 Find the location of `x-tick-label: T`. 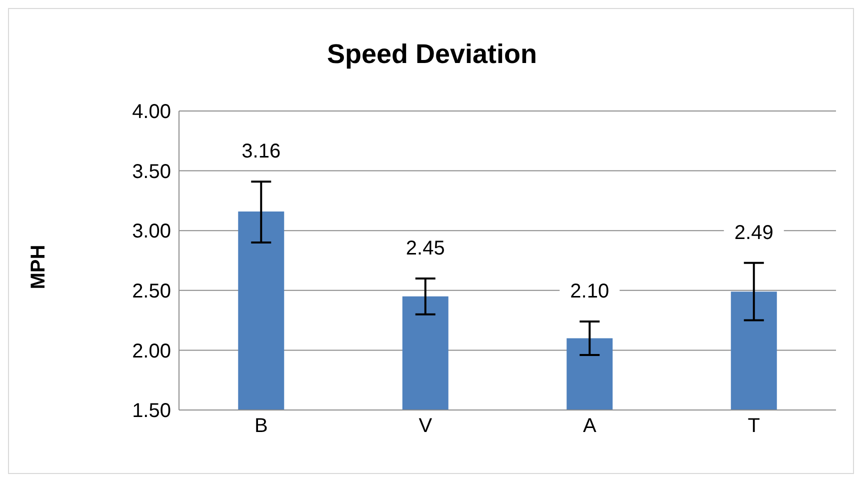

x-tick-label: T is located at coordinates (754, 426).